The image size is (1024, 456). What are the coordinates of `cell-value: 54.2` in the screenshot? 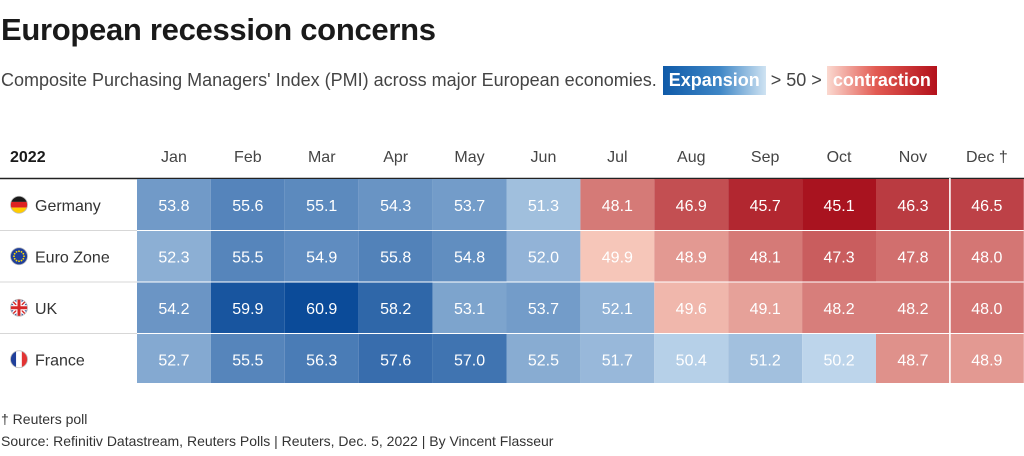 It's located at (173, 309).